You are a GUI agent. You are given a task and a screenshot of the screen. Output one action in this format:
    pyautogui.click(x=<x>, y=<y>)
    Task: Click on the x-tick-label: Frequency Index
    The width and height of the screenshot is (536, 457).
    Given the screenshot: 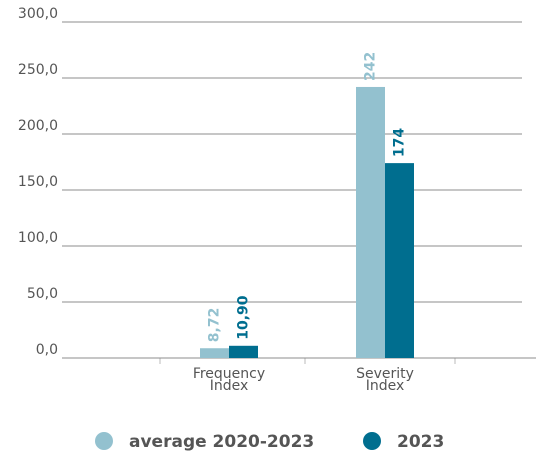 What is the action you would take?
    pyautogui.click(x=229, y=380)
    